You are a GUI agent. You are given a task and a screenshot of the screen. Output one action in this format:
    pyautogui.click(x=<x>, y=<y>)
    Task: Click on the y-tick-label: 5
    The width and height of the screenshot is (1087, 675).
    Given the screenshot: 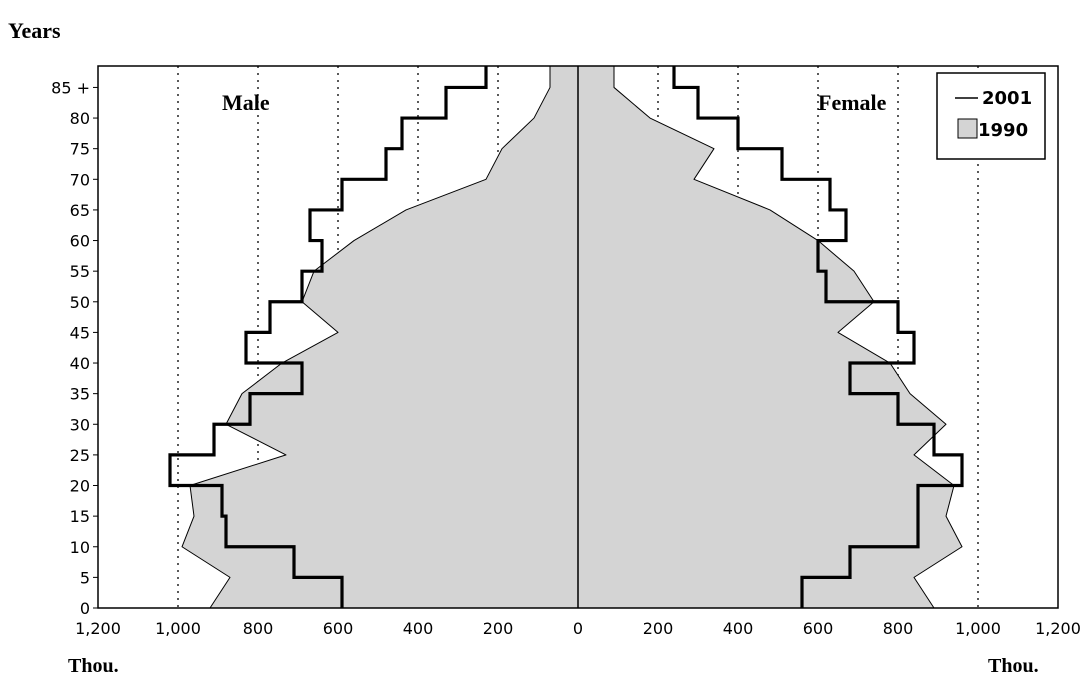 What is the action you would take?
    pyautogui.click(x=85, y=577)
    